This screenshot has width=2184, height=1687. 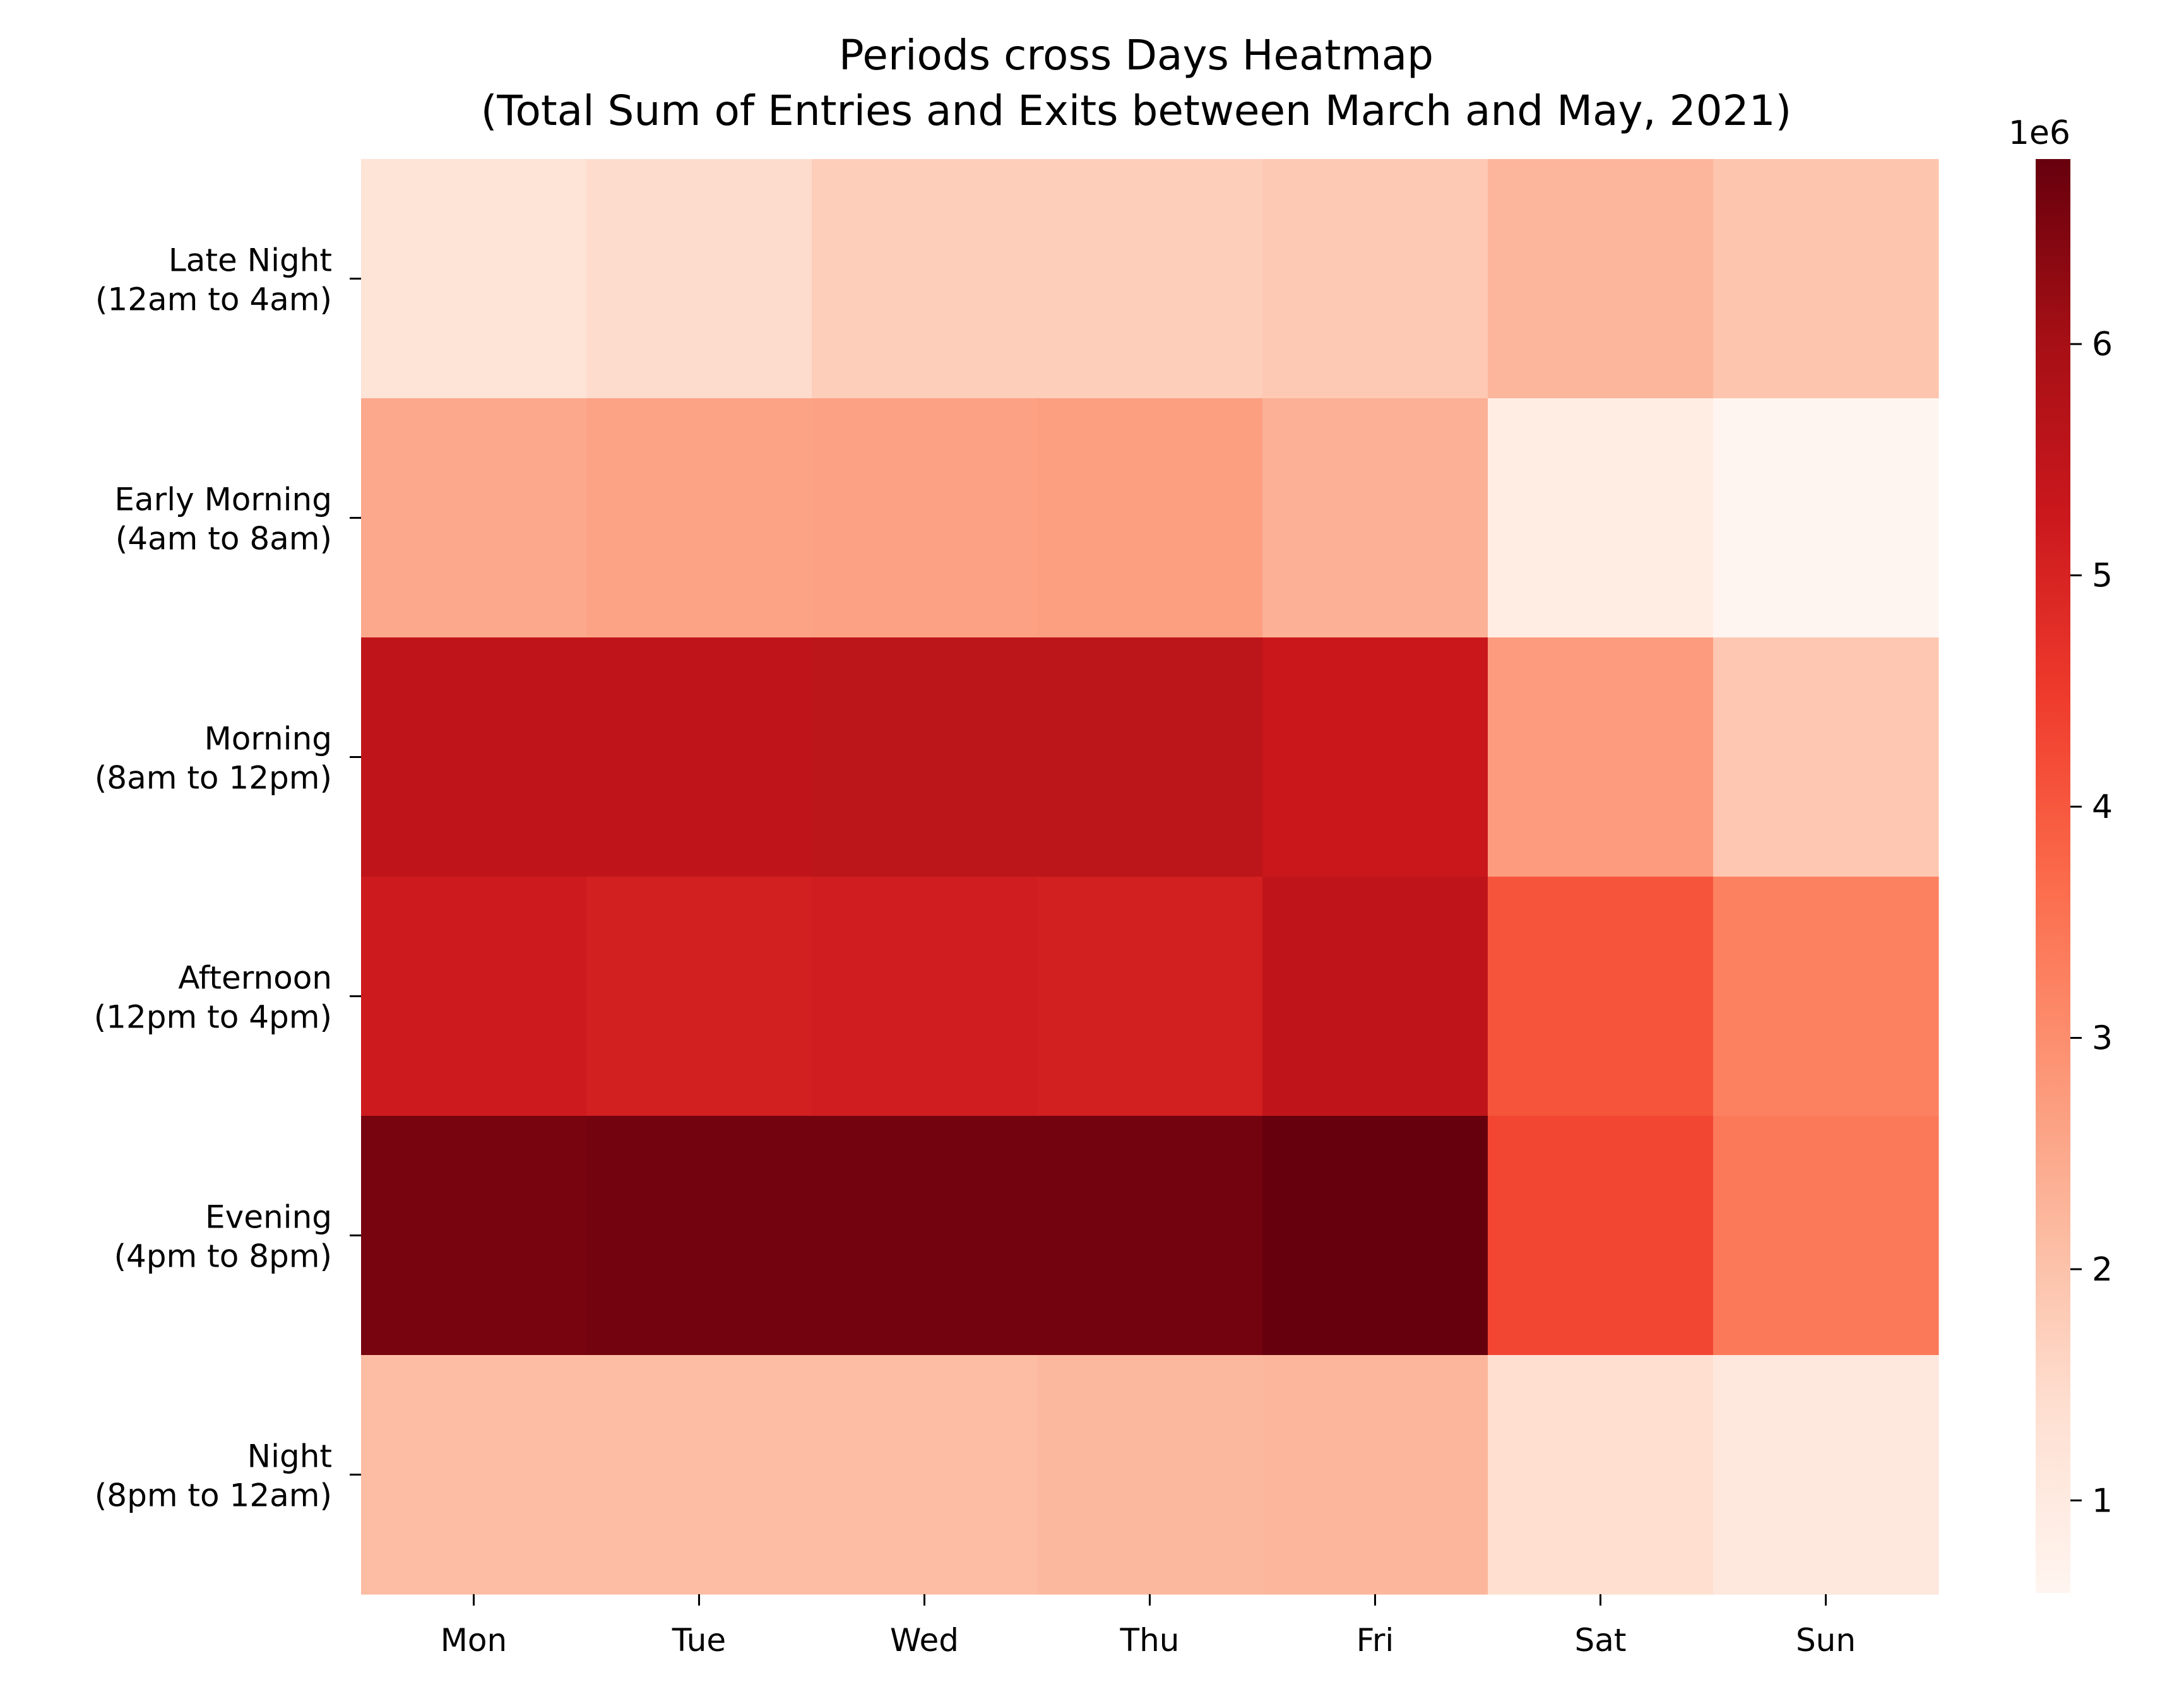 I want to click on x-tick-label: Fri, so click(x=1375, y=1640).